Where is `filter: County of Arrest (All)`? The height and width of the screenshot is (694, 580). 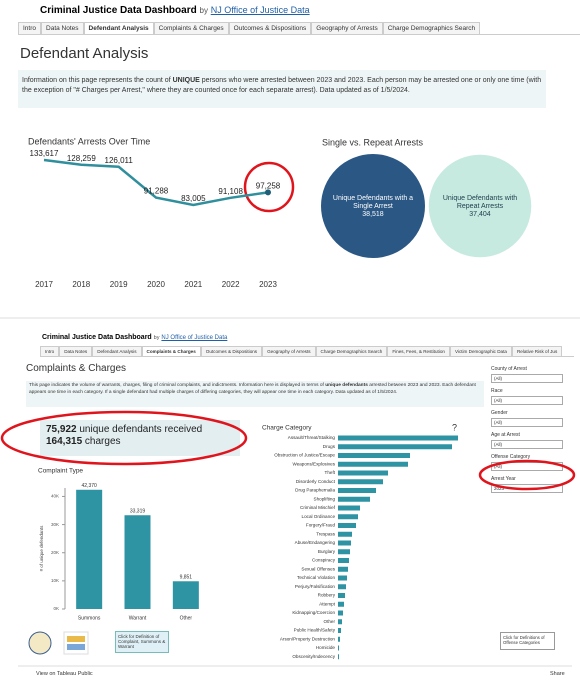
filter: County of Arrest (All) is located at coordinates (528, 374).